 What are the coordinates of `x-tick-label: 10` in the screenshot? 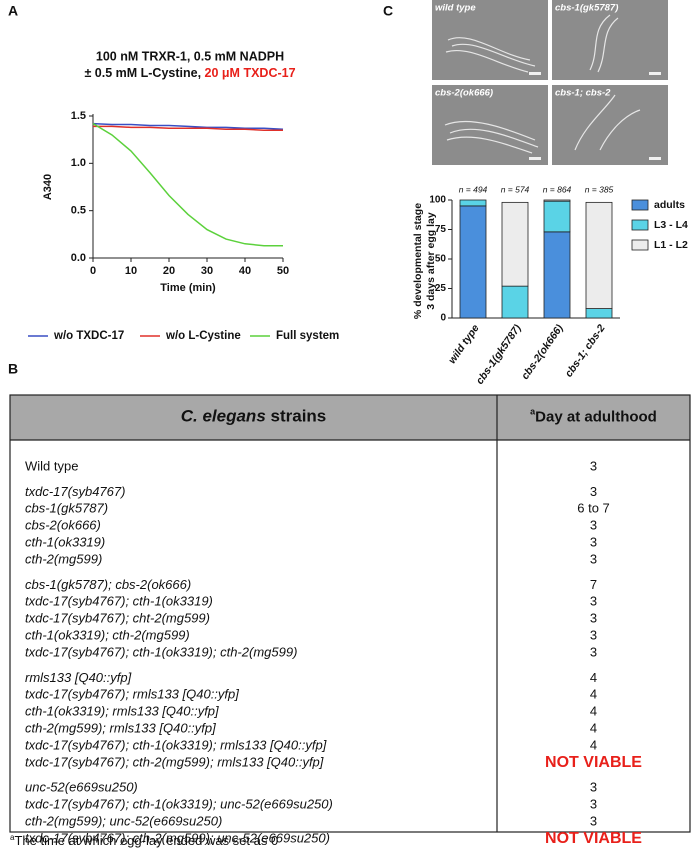 It's located at (131, 271).